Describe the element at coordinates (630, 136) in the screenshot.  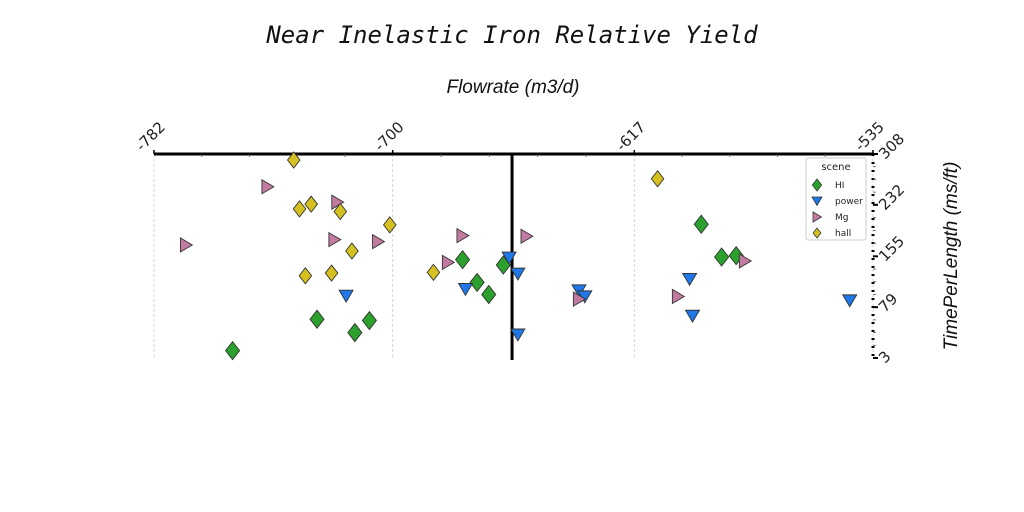
I see `x-tick-label: -617` at that location.